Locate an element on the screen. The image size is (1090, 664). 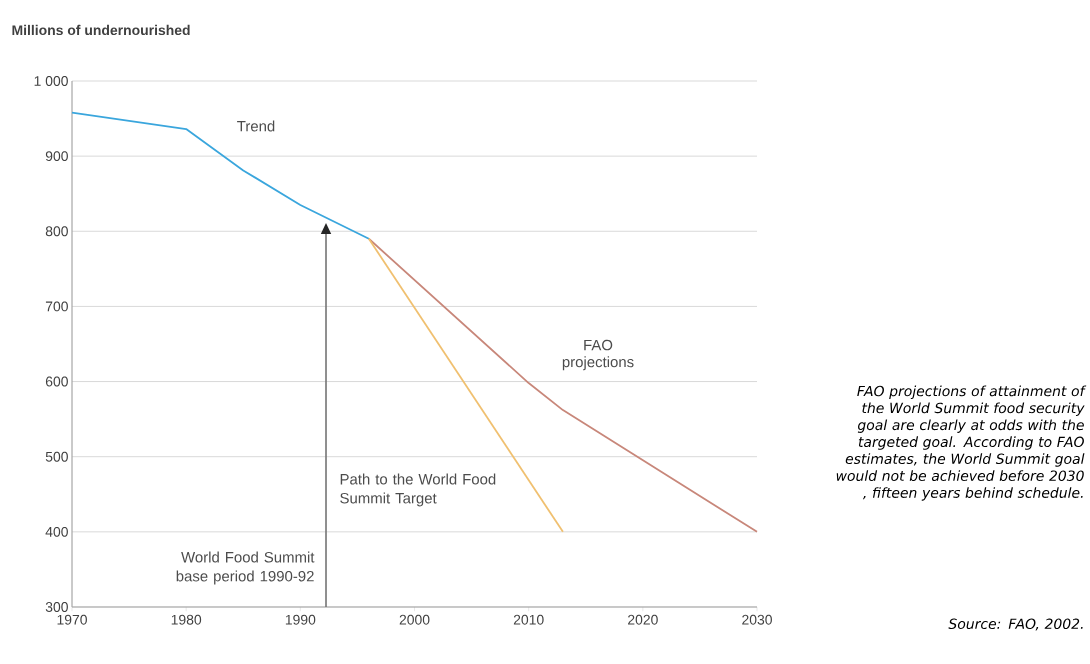
x-tick-label: 1970 is located at coordinates (72, 619).